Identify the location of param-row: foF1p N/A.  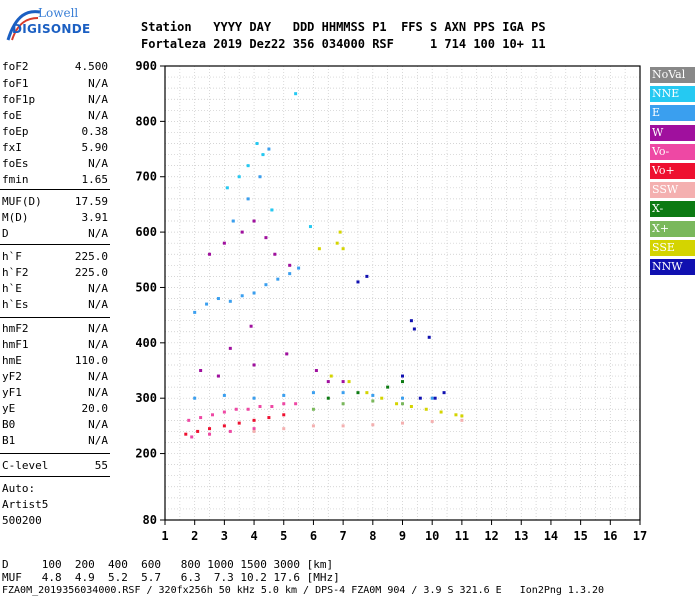
(55, 100).